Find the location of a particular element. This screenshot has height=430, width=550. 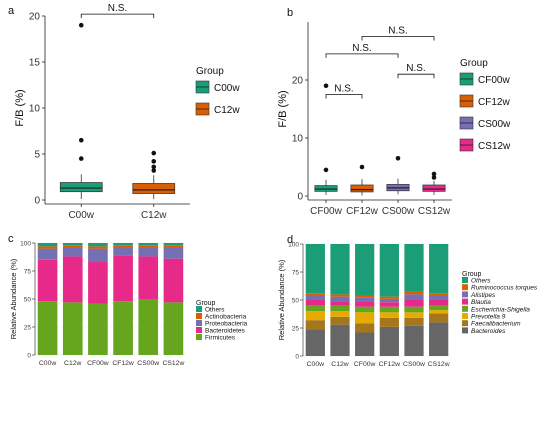

x-tick-label: CF00w is located at coordinates (365, 364).